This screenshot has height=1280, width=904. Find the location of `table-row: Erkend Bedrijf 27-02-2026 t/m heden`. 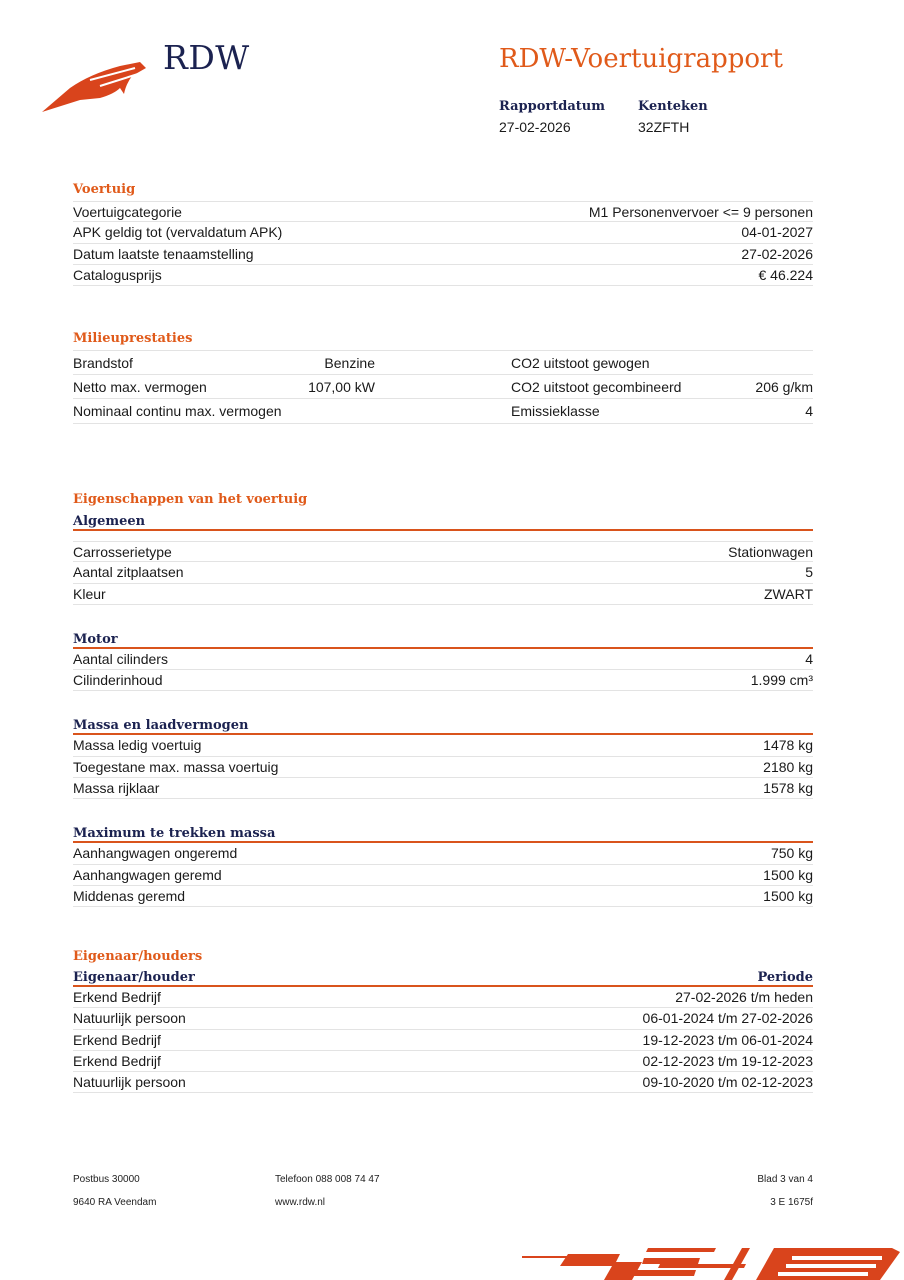

table-row: Erkend Bedrijf 27-02-2026 t/m heden is located at coordinates (443, 998).